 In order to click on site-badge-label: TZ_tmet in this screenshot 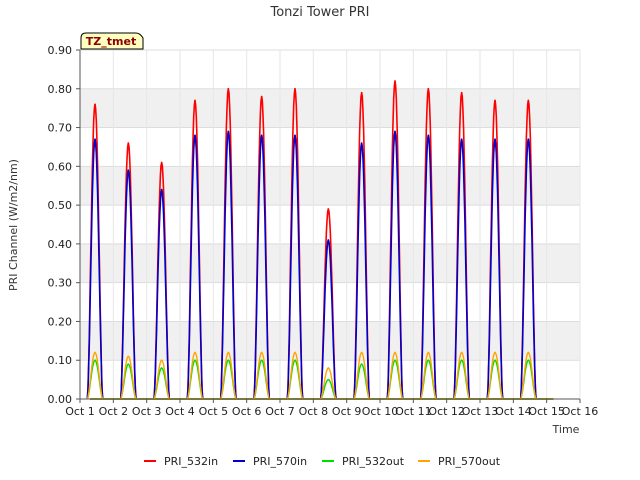, I will do `click(111, 41)`.